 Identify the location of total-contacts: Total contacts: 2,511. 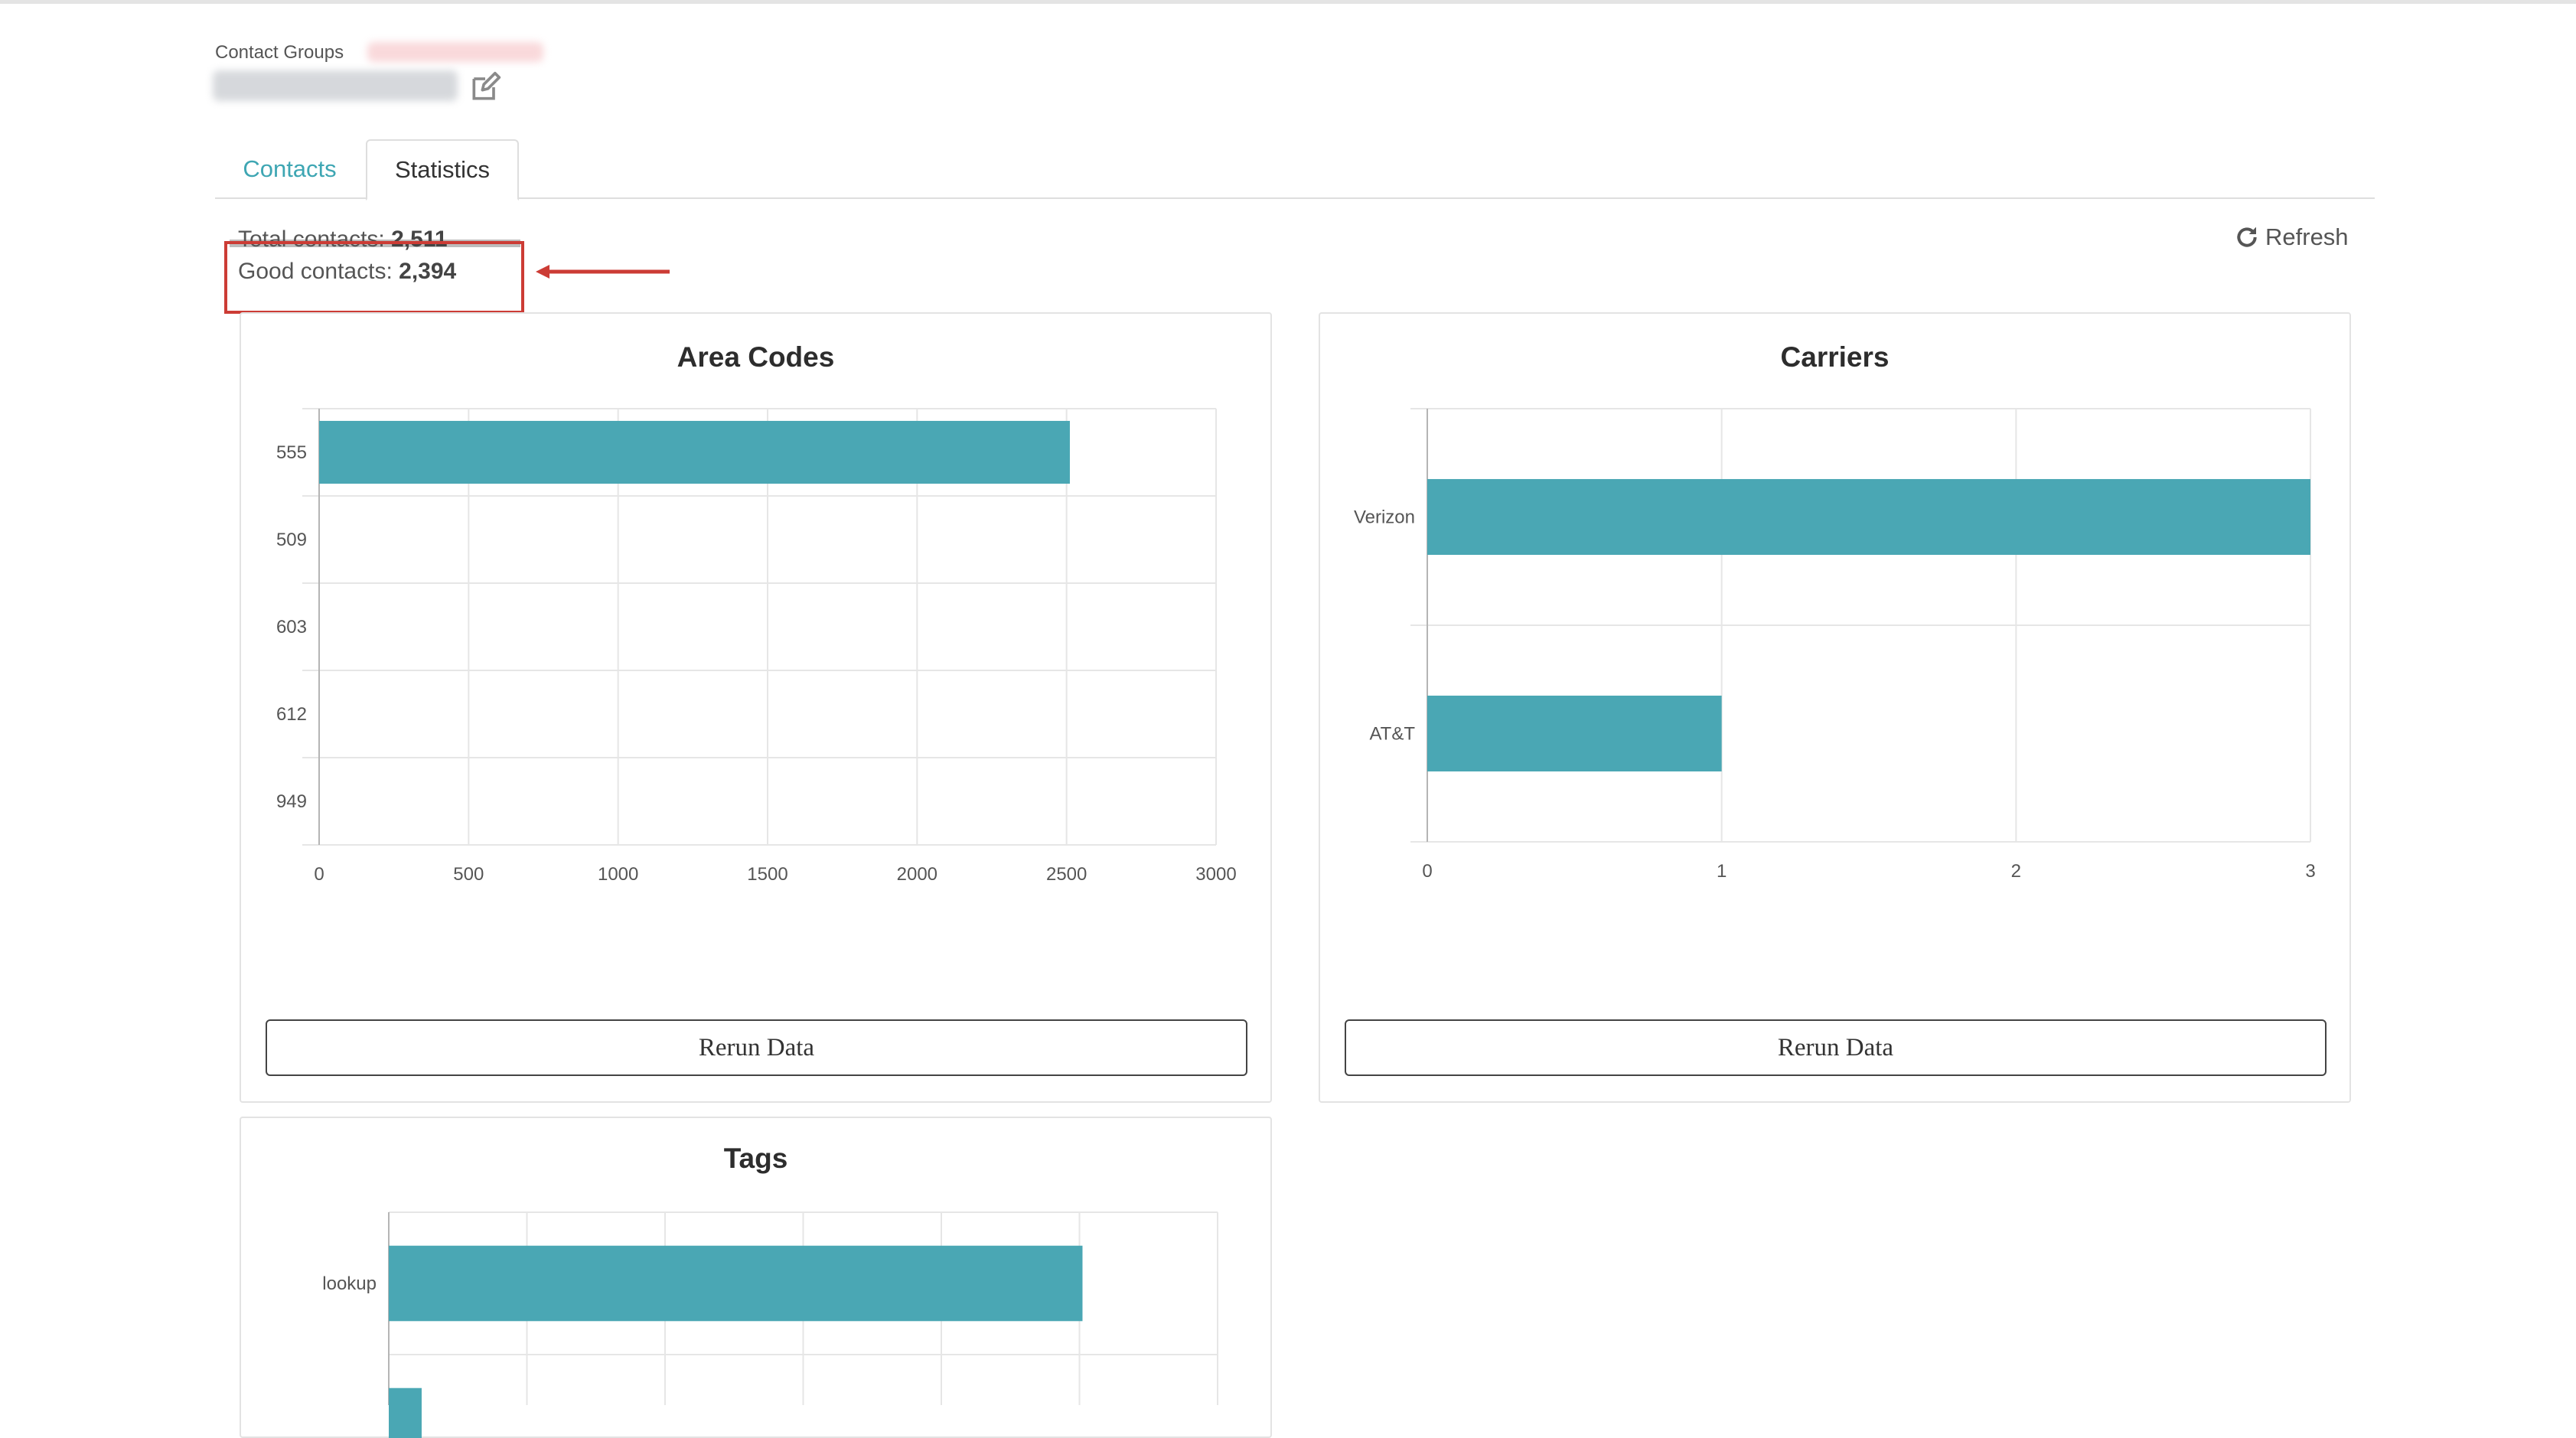
(343, 240).